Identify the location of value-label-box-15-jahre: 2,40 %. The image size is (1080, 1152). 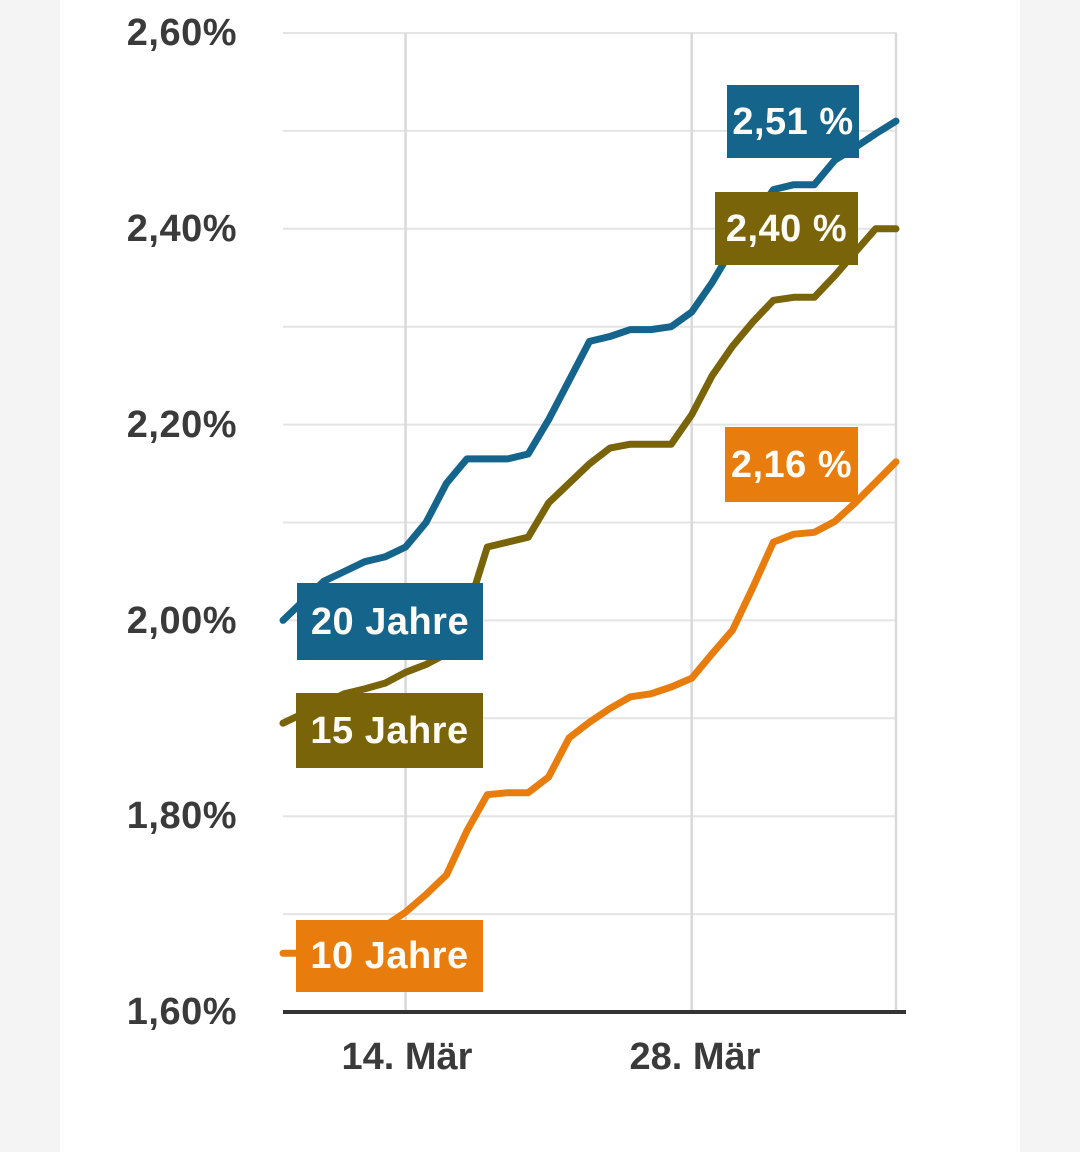
(786, 228).